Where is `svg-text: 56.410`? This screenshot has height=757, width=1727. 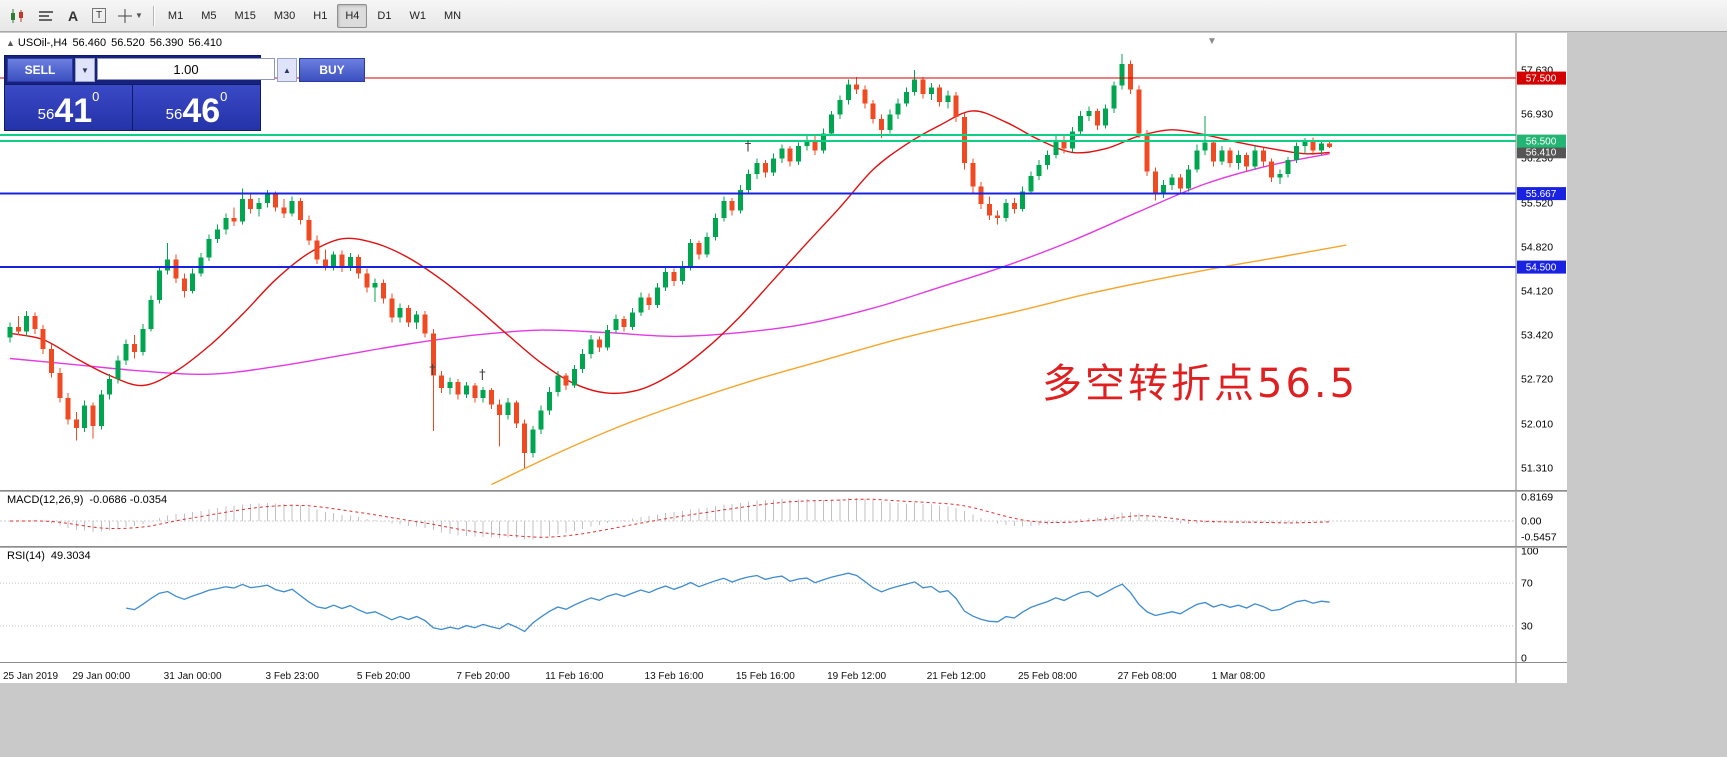 svg-text: 56.410 is located at coordinates (1541, 152).